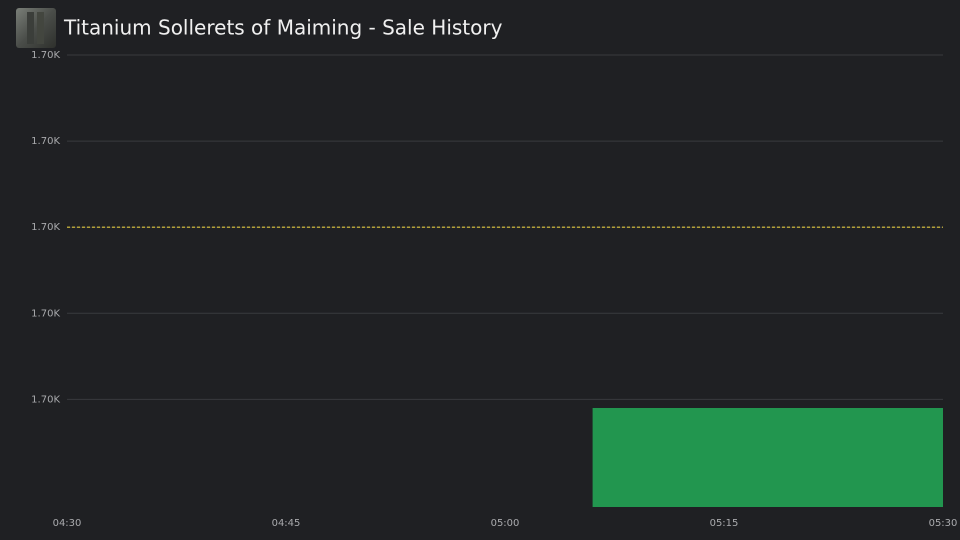  Describe the element at coordinates (943, 523) in the screenshot. I see `x-tick-label: 05:30` at that location.